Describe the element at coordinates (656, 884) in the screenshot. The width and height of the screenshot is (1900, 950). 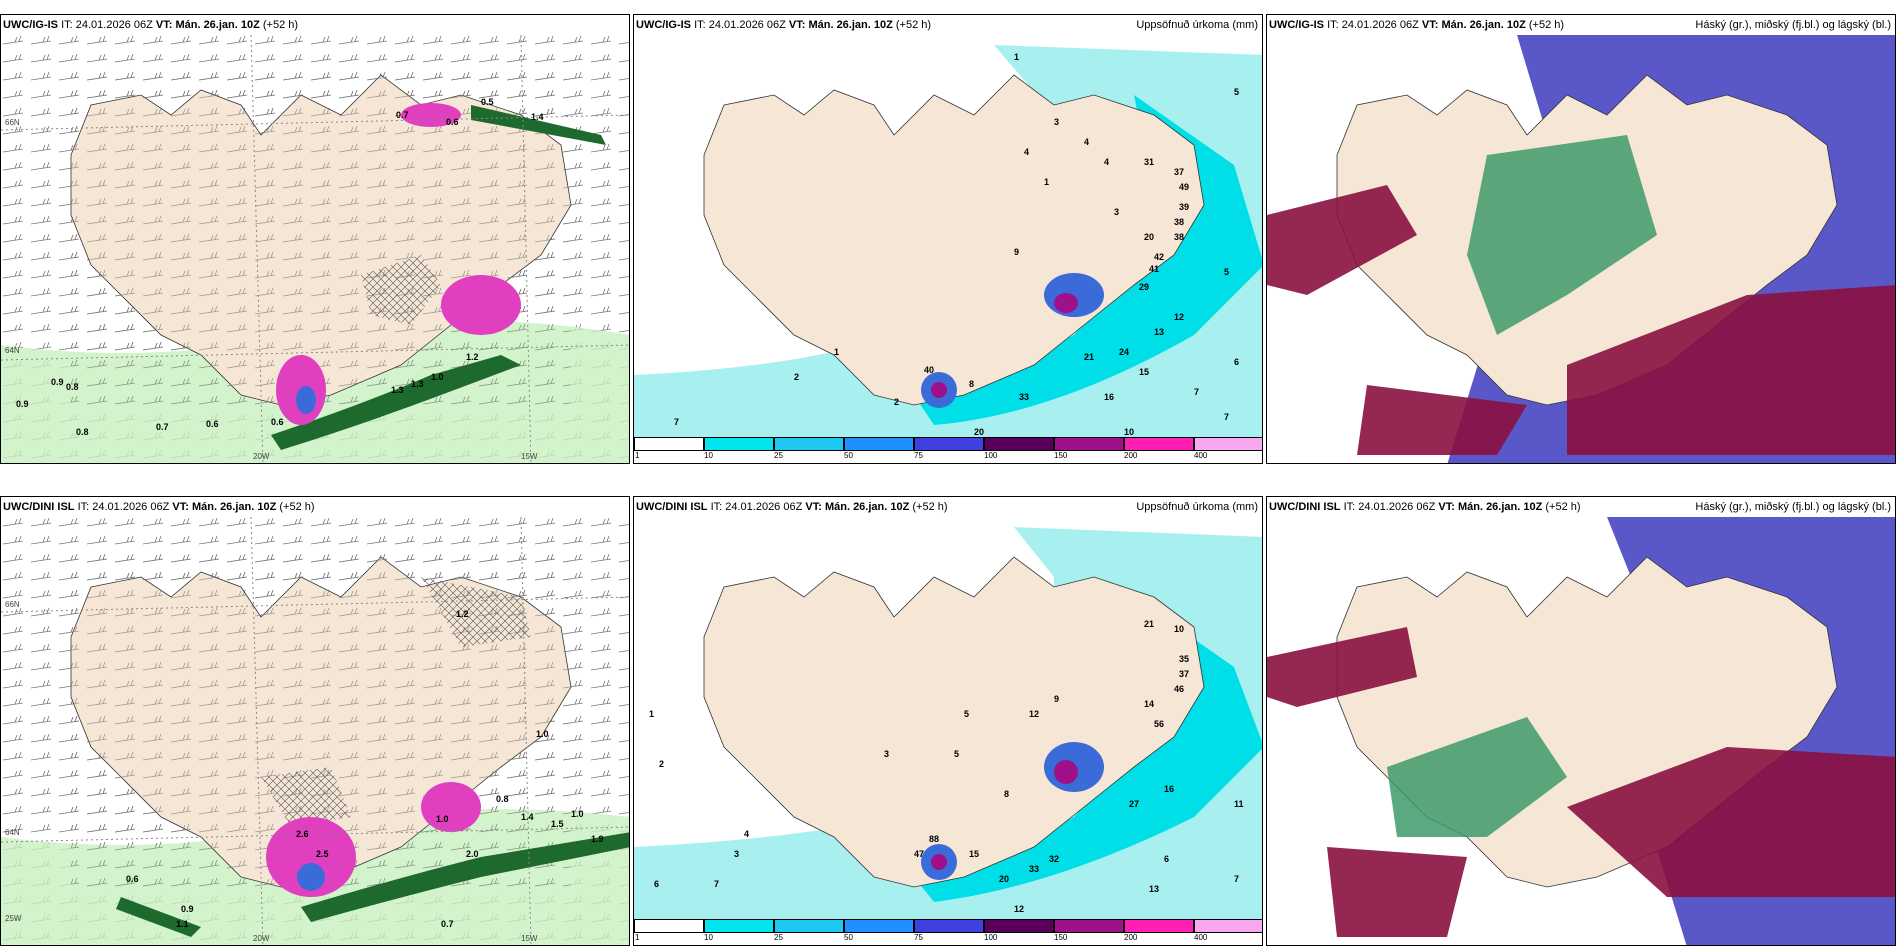
I see `precip-value: 6` at that location.